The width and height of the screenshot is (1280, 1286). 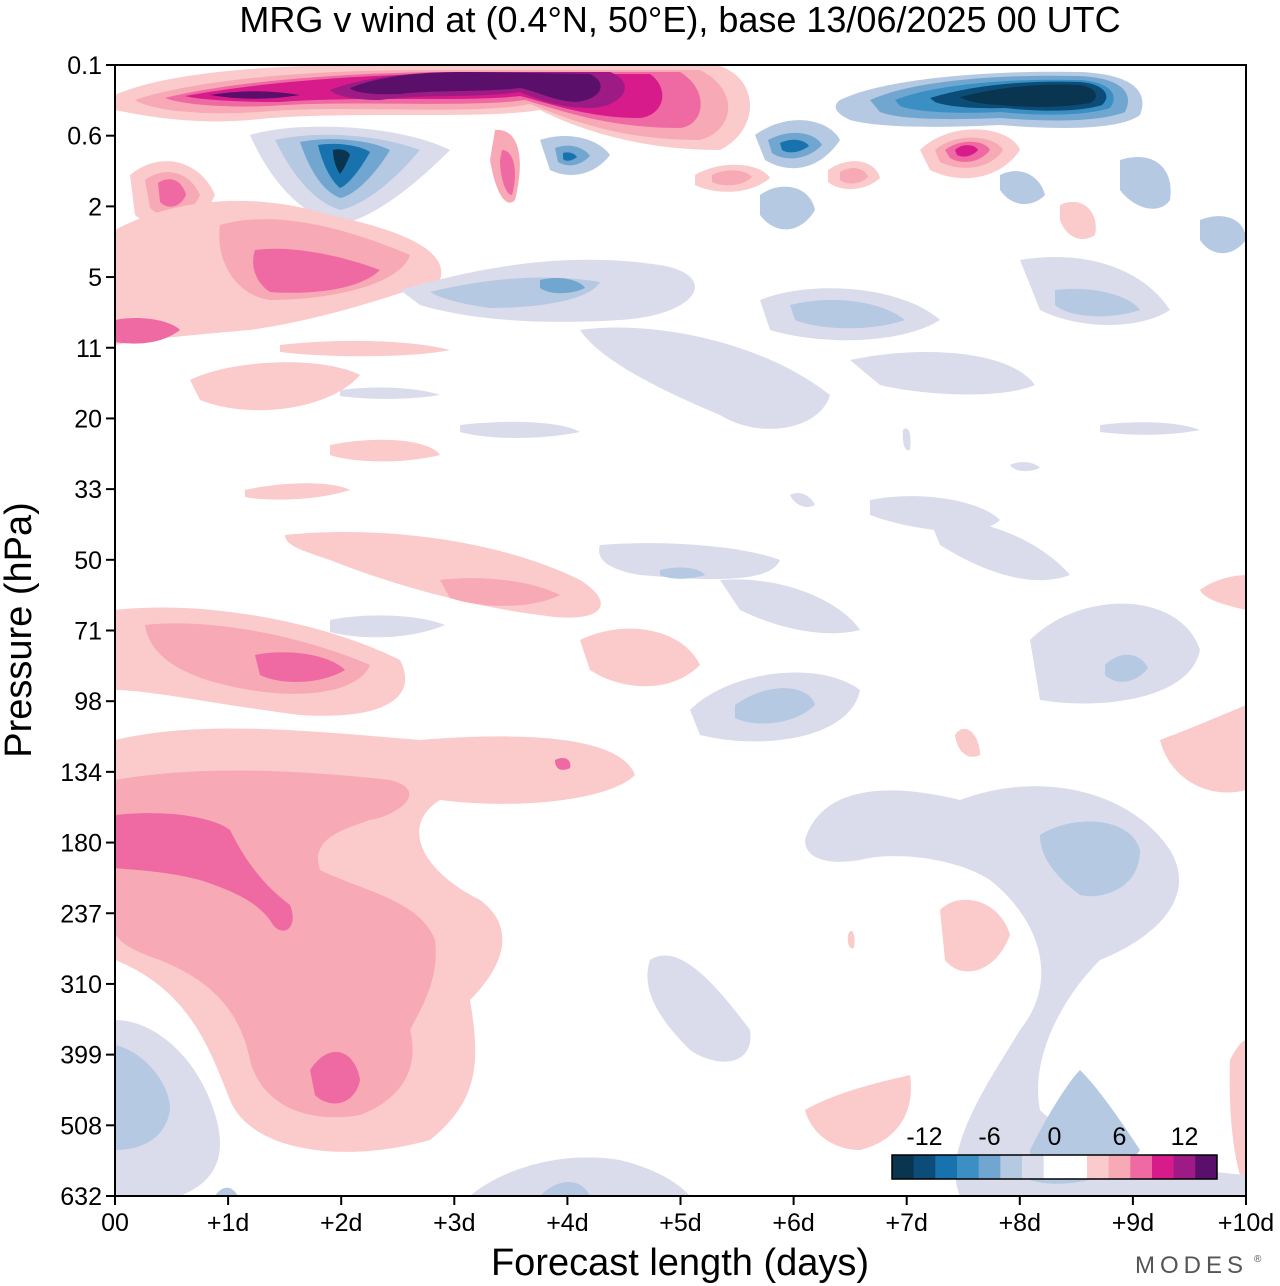 I want to click on colorbar-frame, so click(x=1054, y=1167).